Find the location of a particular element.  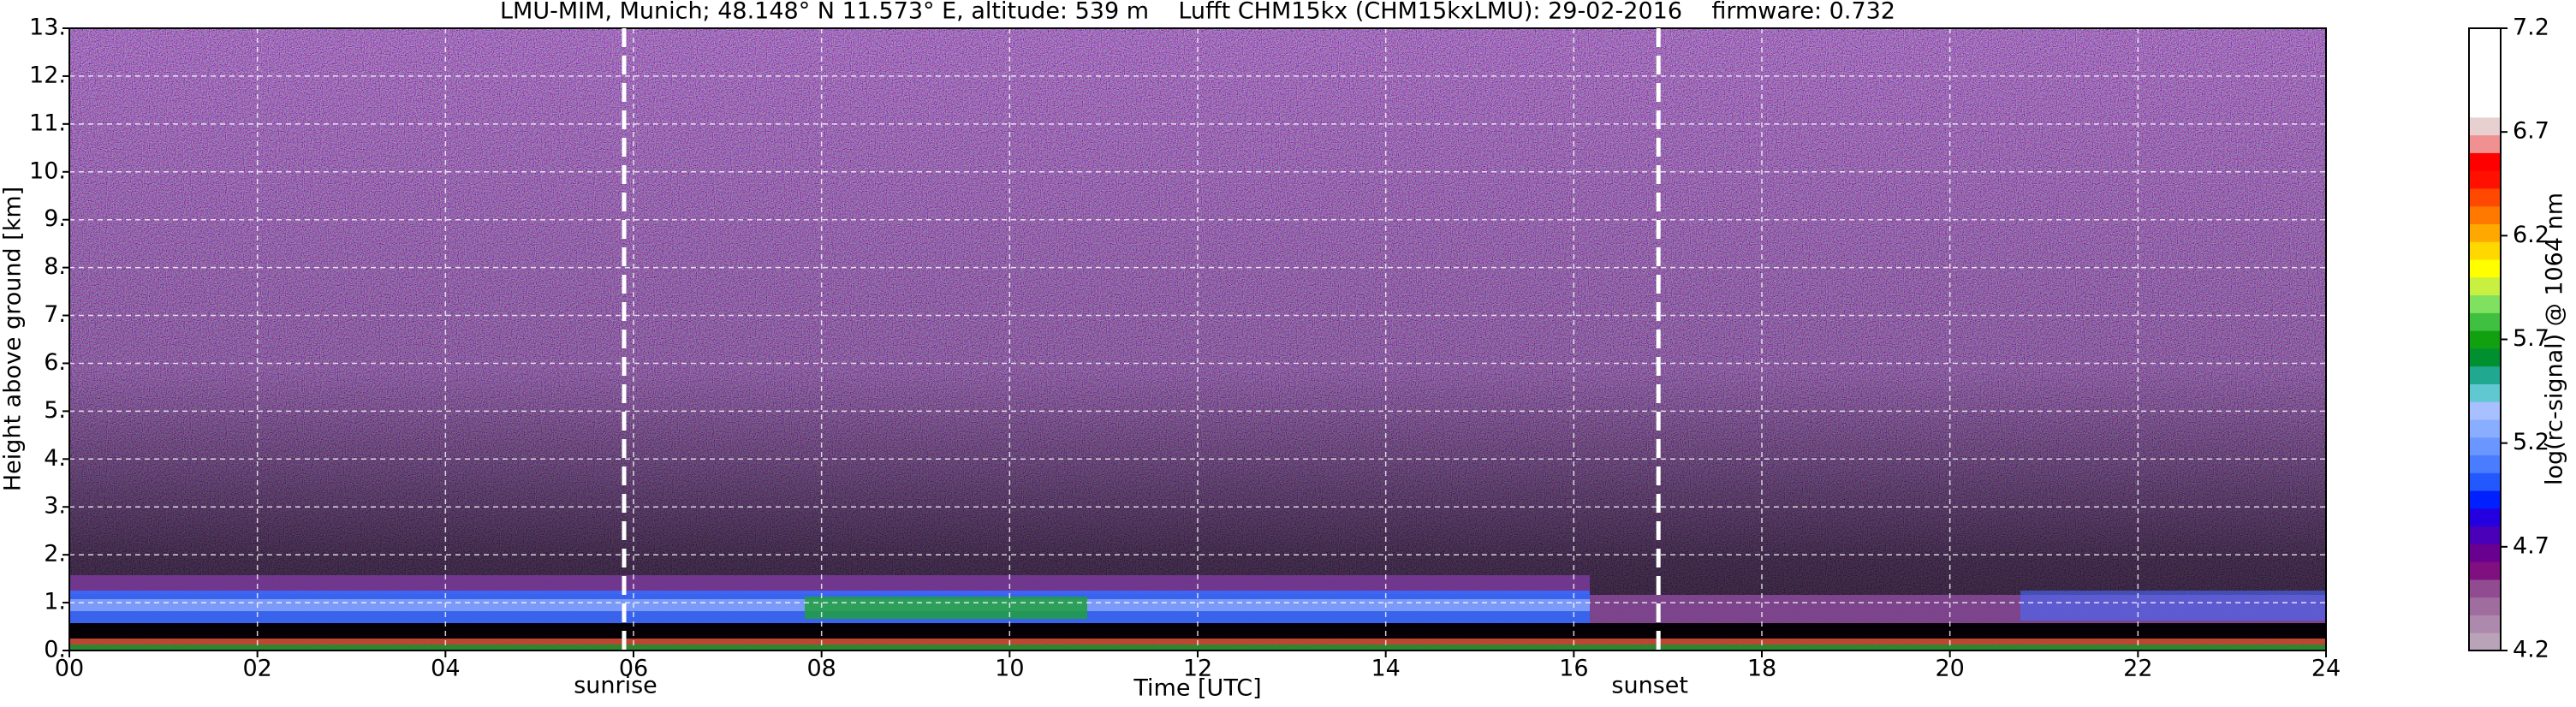

colorbar-tick-label: 4.2 is located at coordinates (2531, 650).